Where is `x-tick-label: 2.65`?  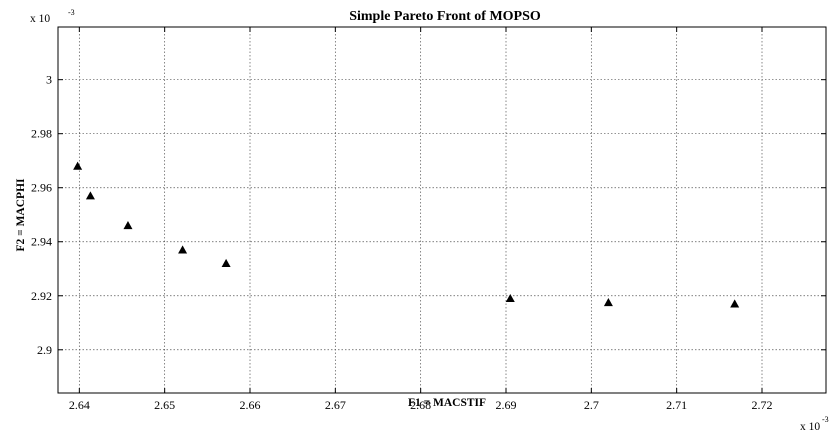 x-tick-label: 2.65 is located at coordinates (164, 405).